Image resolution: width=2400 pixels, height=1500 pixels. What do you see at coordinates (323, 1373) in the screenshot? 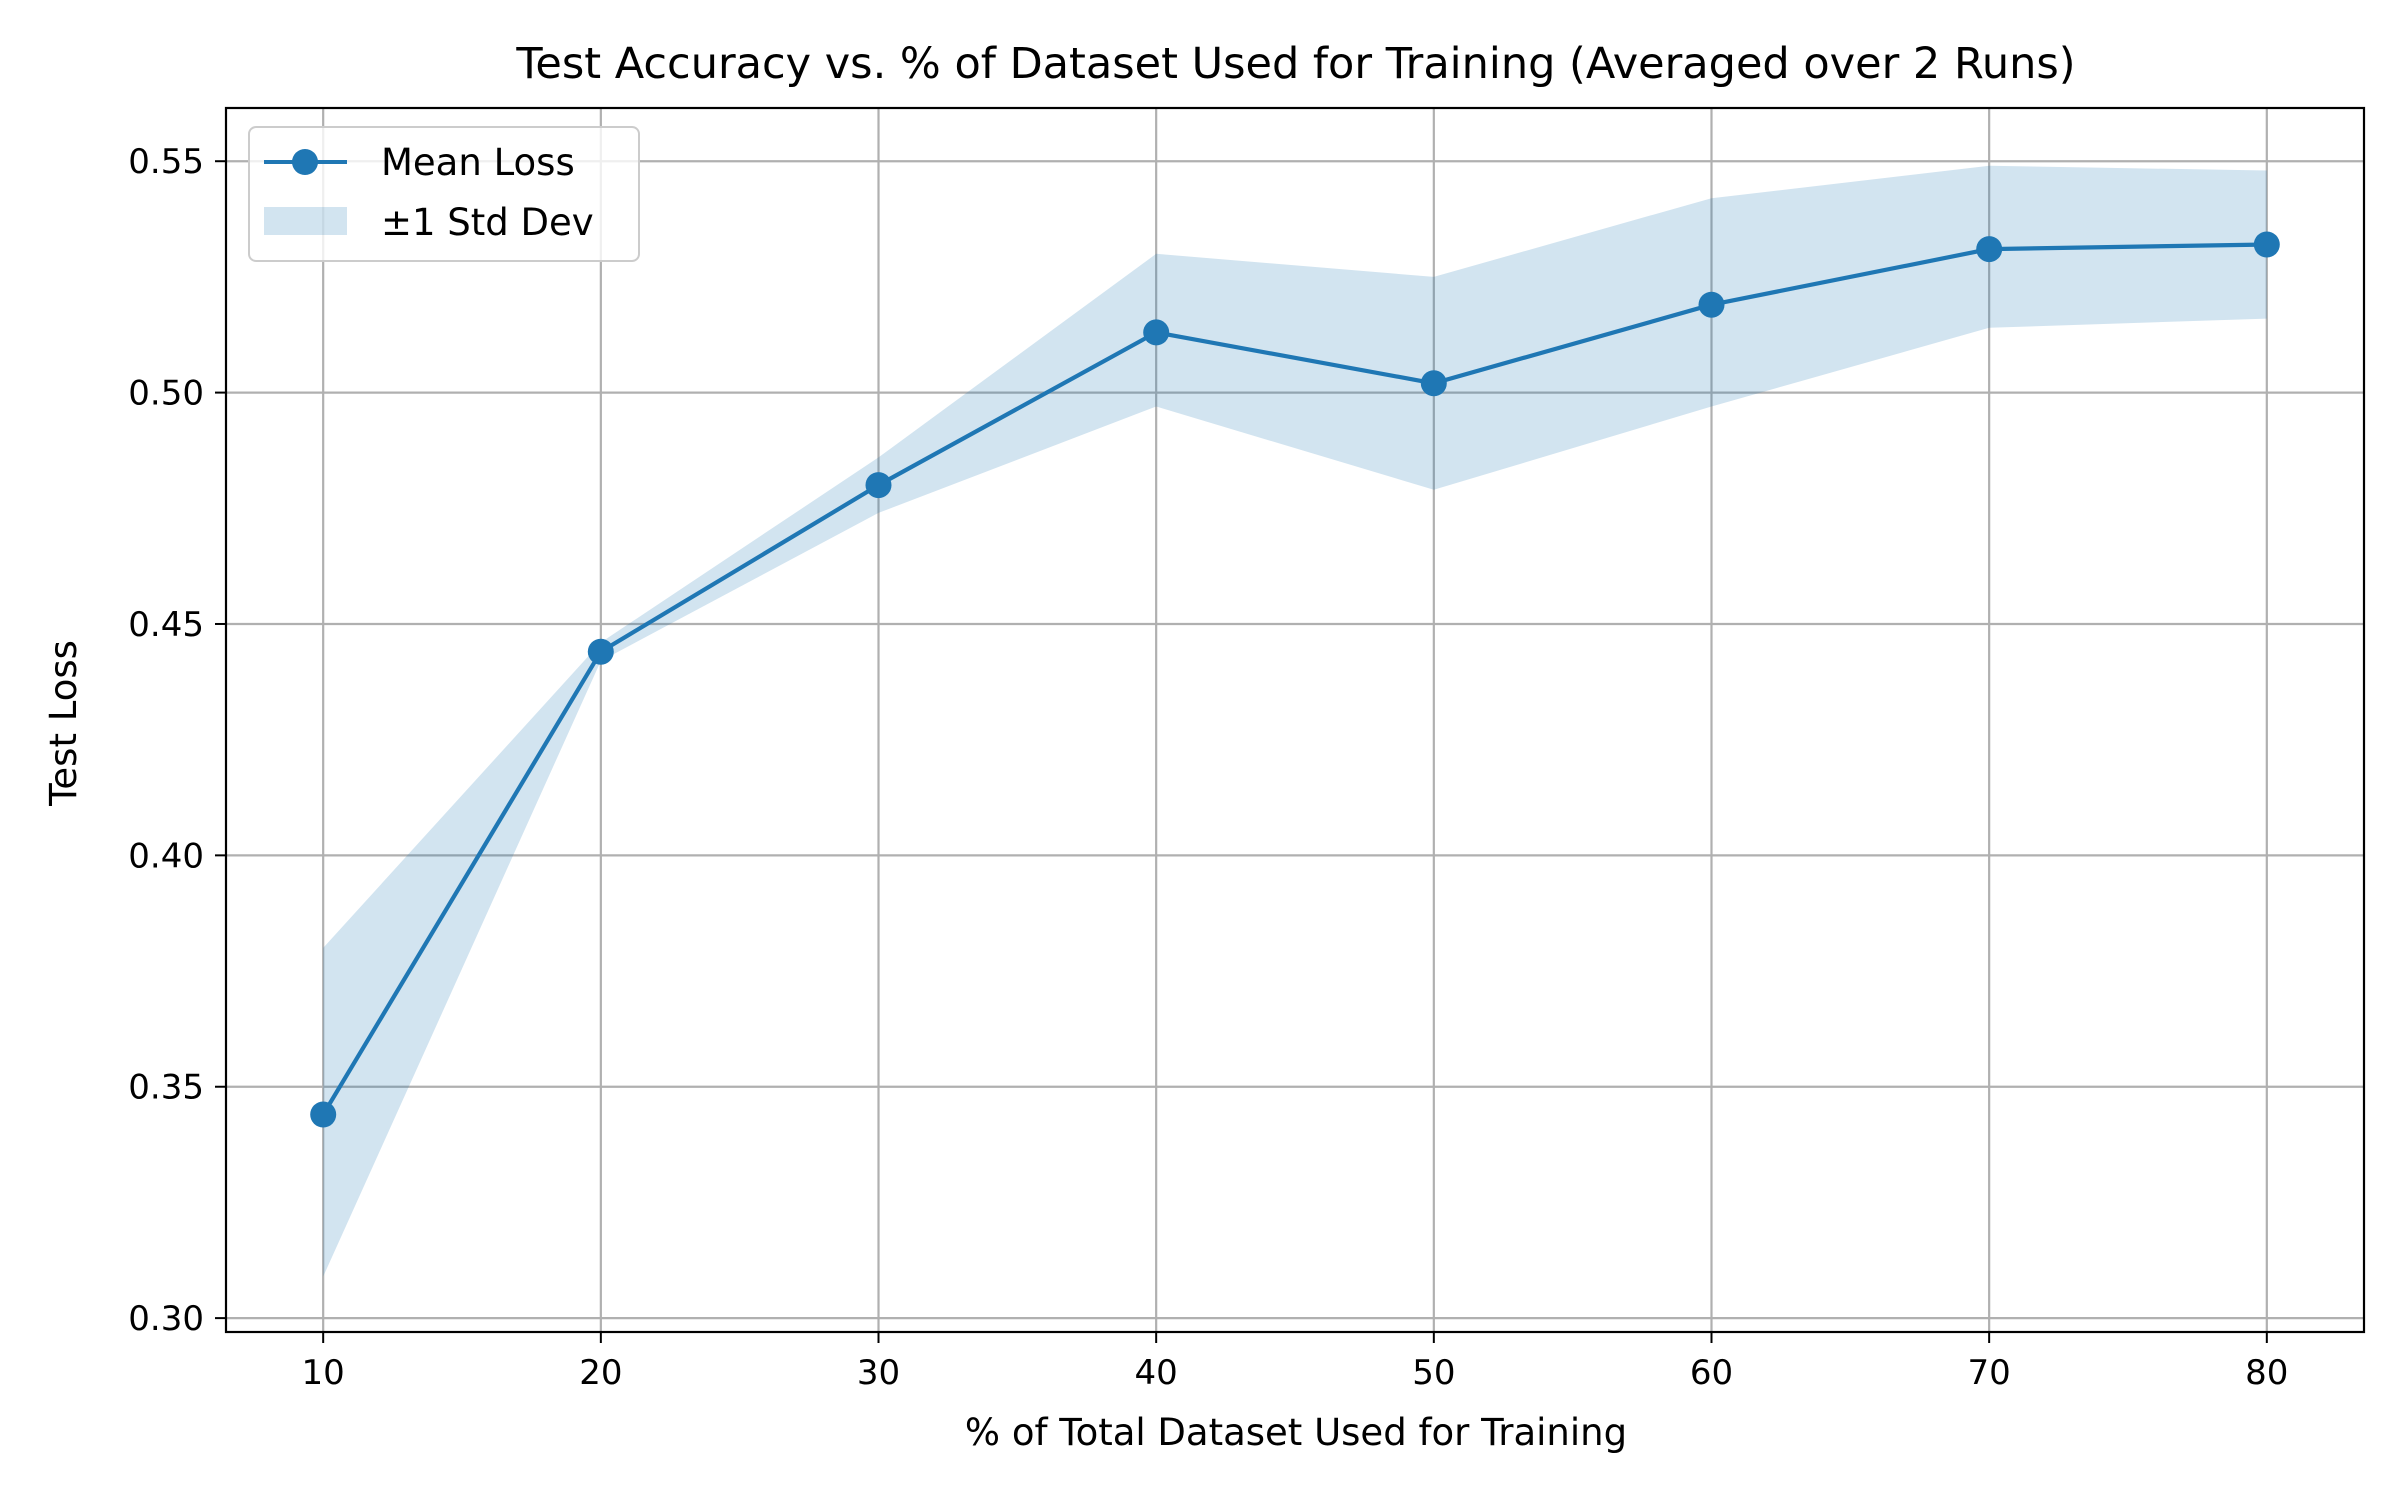
I see `x-tick-label: 10` at bounding box center [323, 1373].